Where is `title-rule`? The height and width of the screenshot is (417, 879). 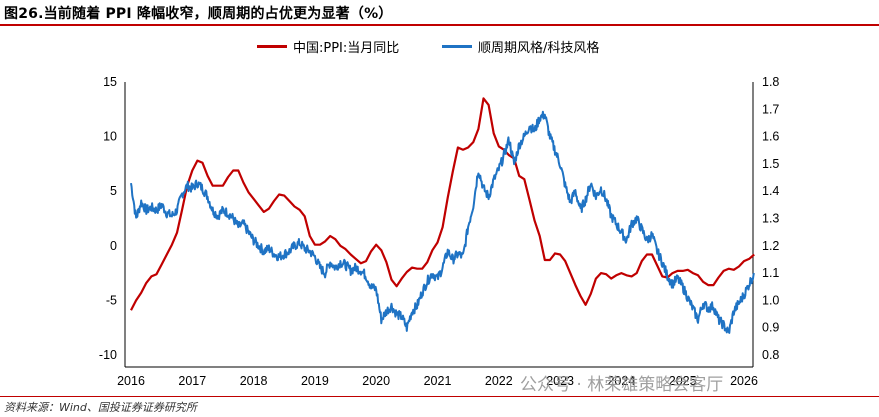 title-rule is located at coordinates (439, 25).